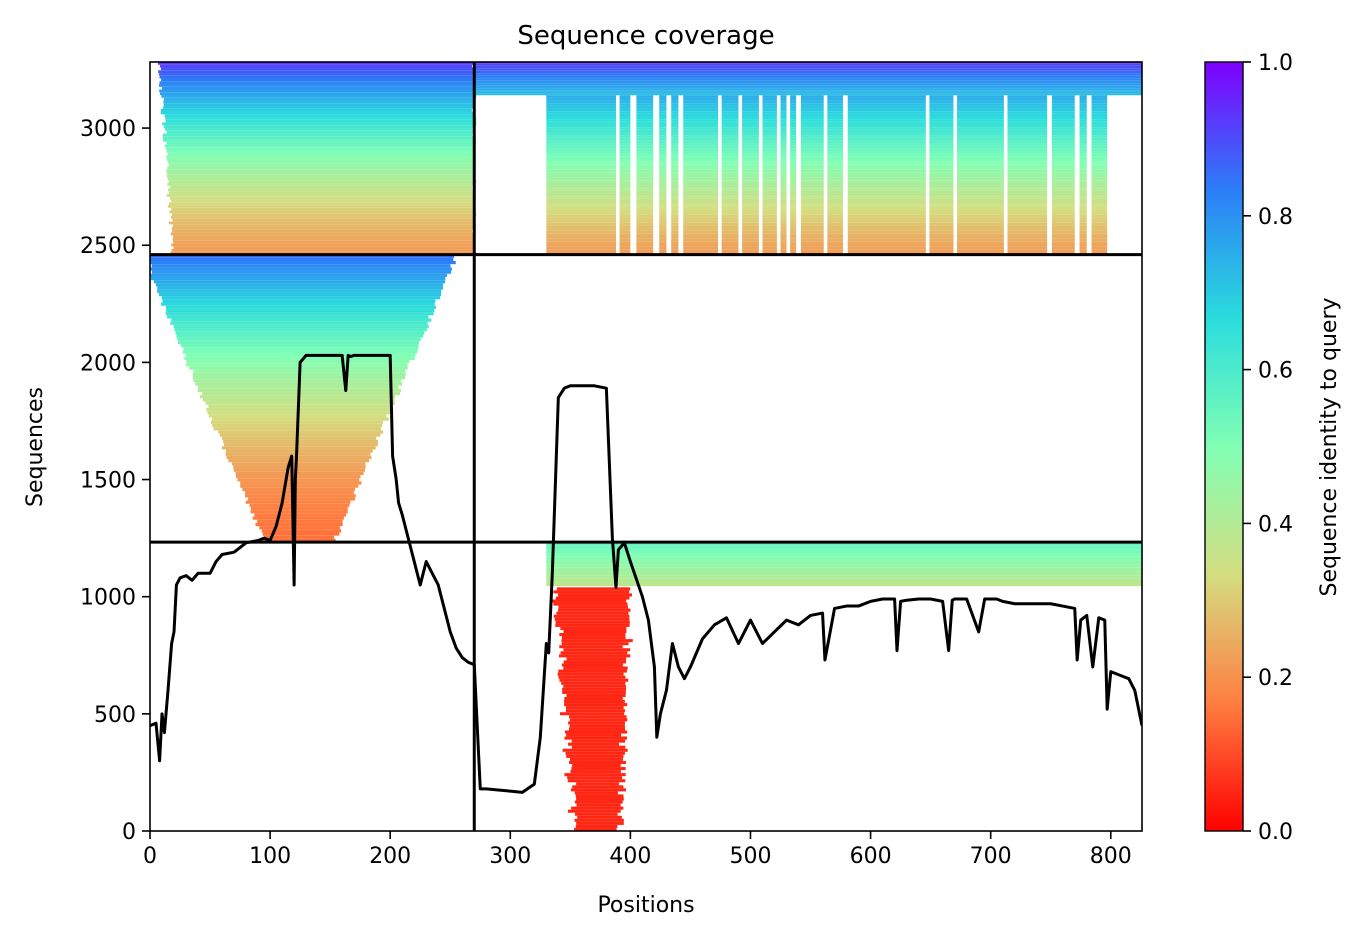 The width and height of the screenshot is (1364, 939). I want to click on y-axis-label: Sequences, so click(35, 447).